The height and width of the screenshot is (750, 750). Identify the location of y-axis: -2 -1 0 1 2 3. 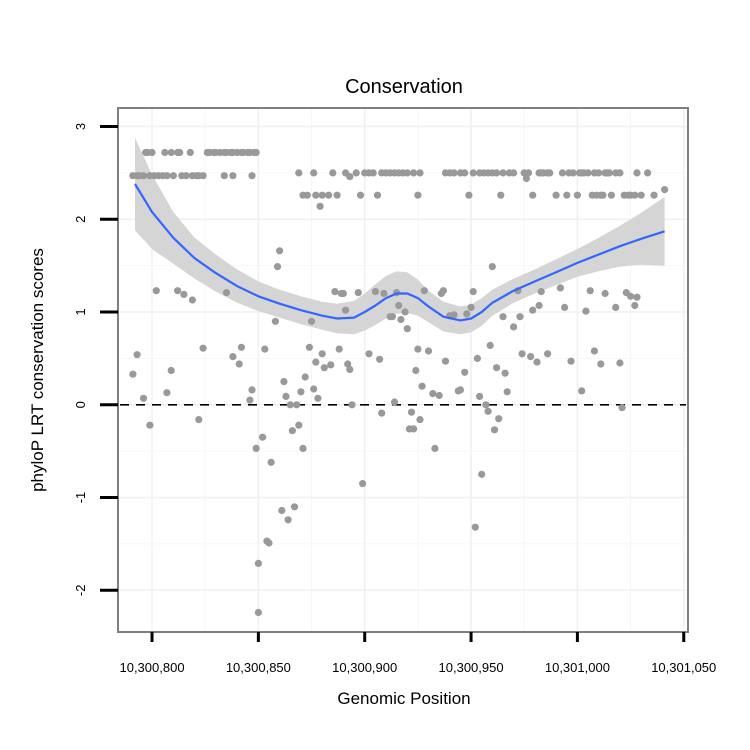
(95, 359).